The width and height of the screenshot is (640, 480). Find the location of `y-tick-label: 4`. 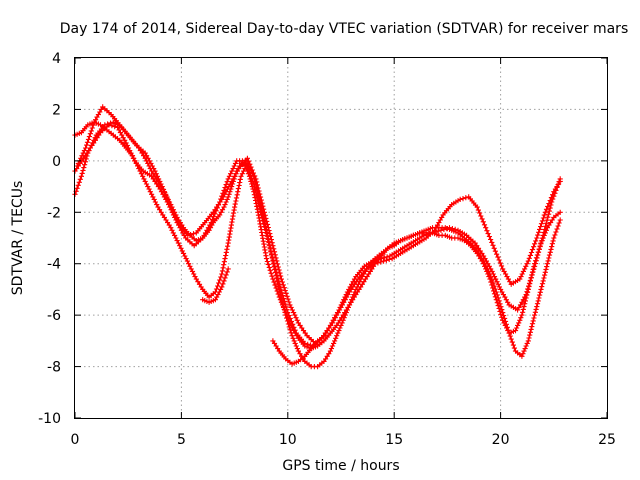

y-tick-label: 4 is located at coordinates (56, 59).